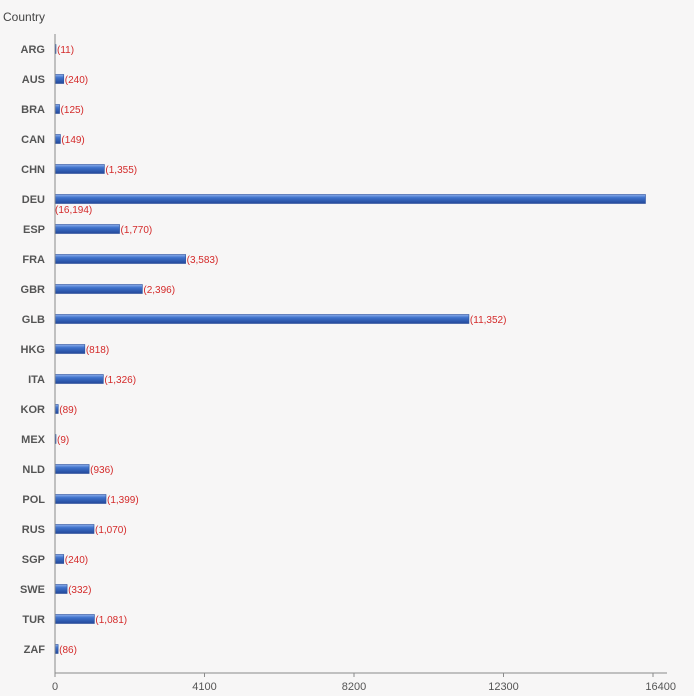 The height and width of the screenshot is (696, 694). Describe the element at coordinates (68, 410) in the screenshot. I see `data-label: (89)` at that location.